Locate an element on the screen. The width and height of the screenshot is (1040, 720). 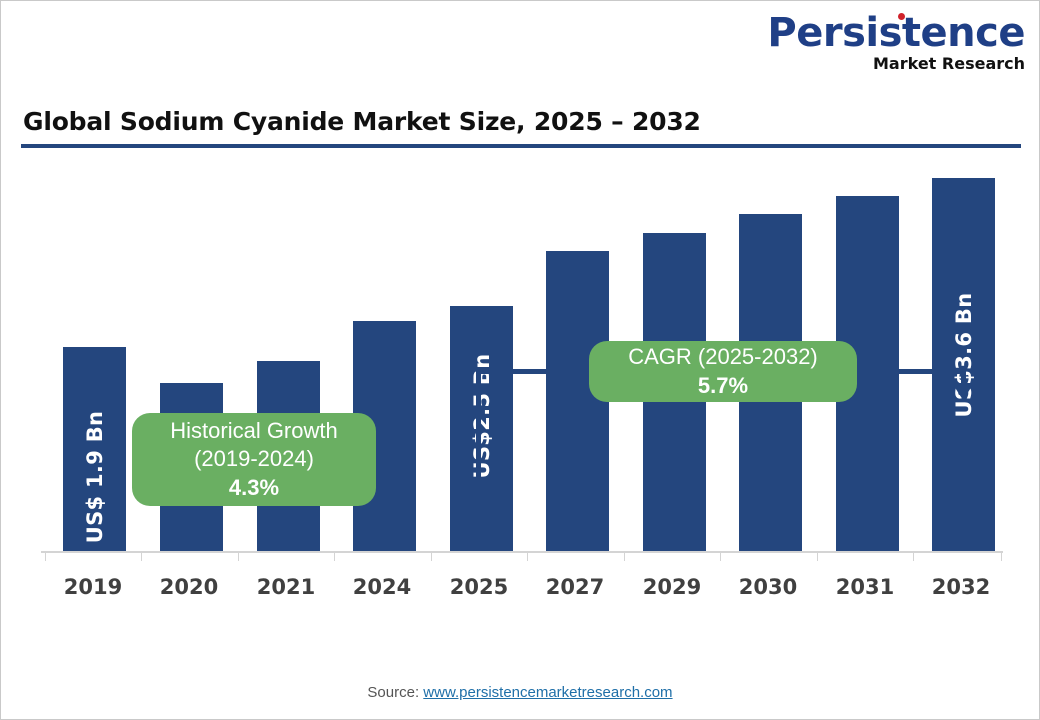
x-axis-label-2019: 2019 is located at coordinates (93, 587).